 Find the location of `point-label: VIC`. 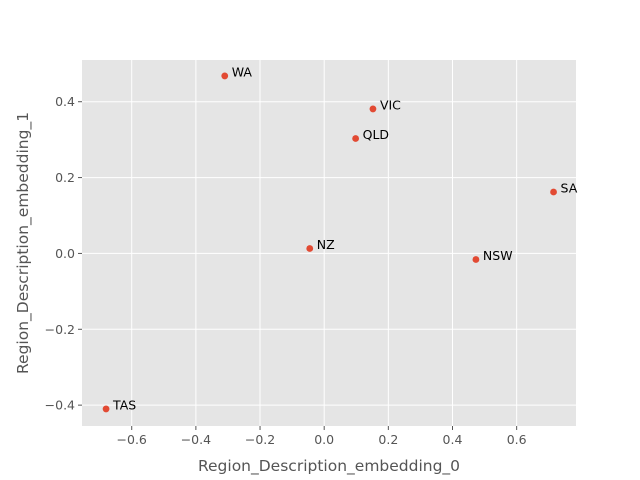

point-label: VIC is located at coordinates (390, 104).